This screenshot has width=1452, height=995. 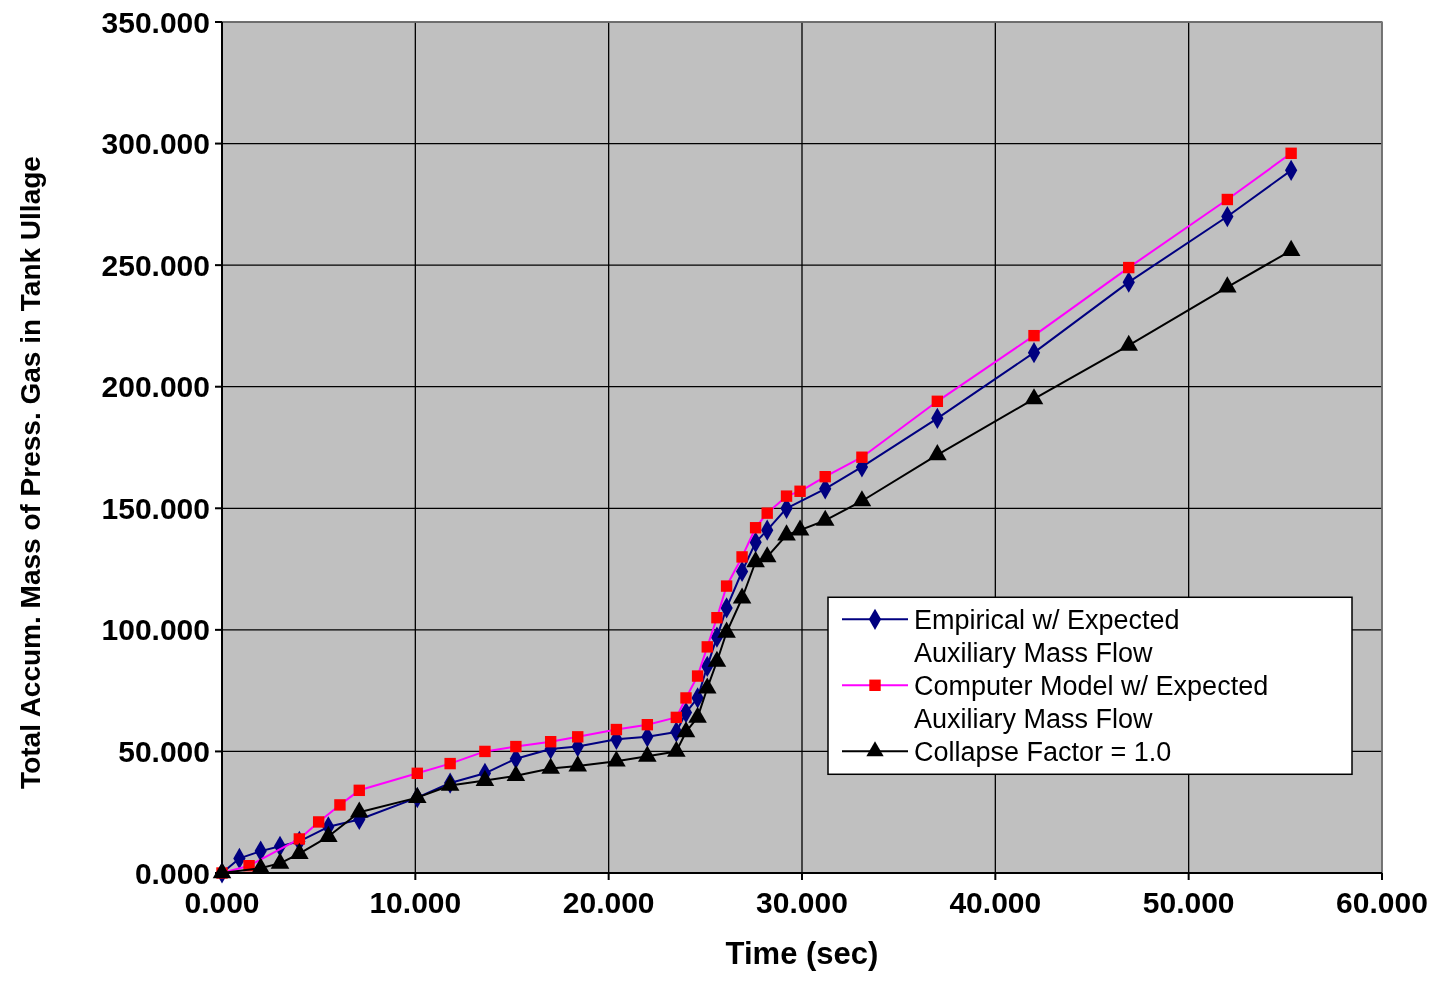 I want to click on x-tick-label: 30.000, so click(x=802, y=902).